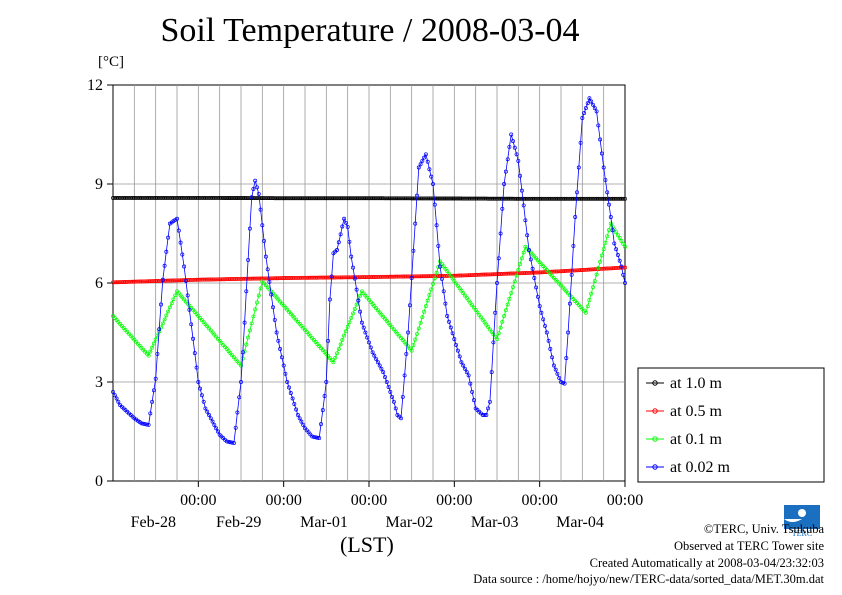 Image resolution: width=842 pixels, height=595 pixels. What do you see at coordinates (409, 522) in the screenshot?
I see `x-tick-date-label: Mar-02` at bounding box center [409, 522].